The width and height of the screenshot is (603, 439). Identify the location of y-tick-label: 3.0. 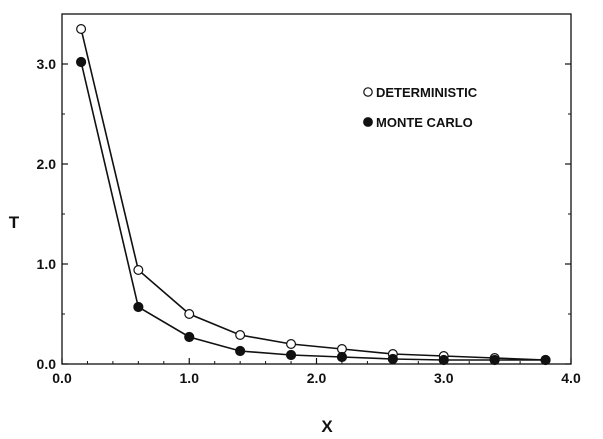
(47, 64).